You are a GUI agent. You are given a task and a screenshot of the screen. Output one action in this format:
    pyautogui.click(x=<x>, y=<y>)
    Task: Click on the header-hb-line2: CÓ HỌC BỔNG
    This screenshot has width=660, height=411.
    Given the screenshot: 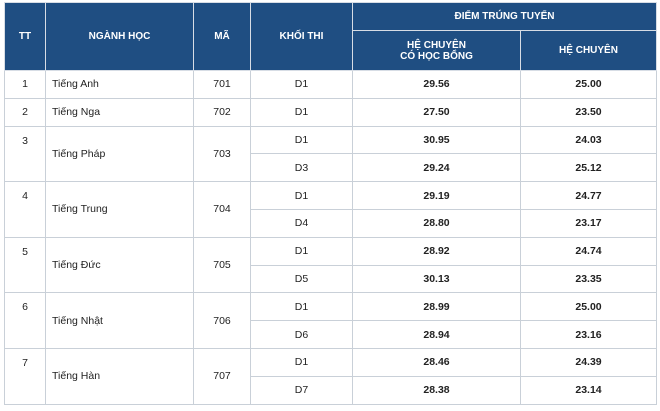 What is the action you would take?
    pyautogui.click(x=436, y=56)
    